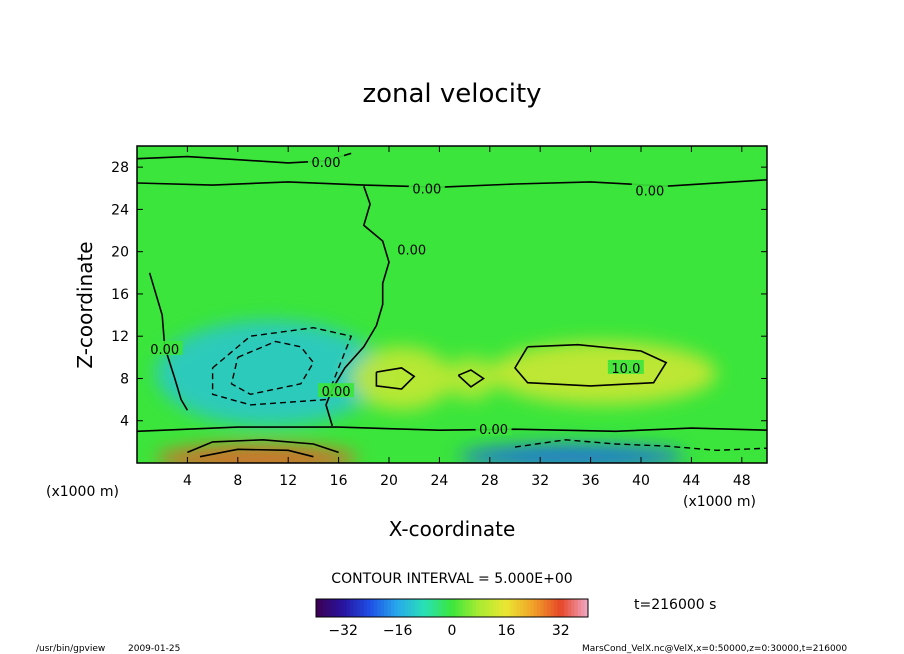  I want to click on y-tick-label: 16, so click(120, 295).